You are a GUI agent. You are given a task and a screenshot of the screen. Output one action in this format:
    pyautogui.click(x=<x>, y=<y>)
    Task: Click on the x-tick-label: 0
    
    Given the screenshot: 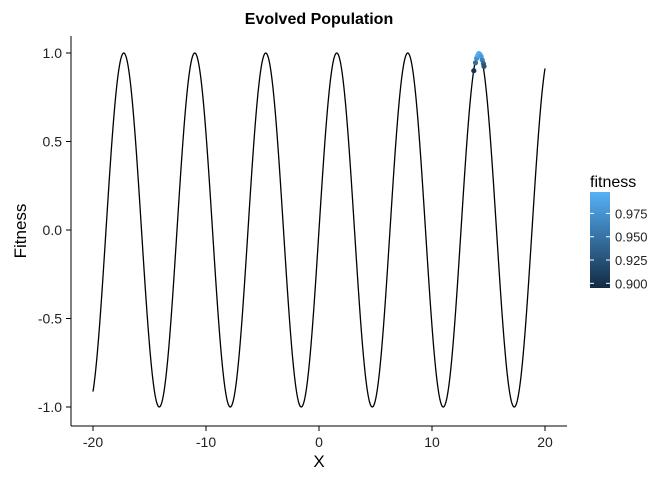 What is the action you would take?
    pyautogui.click(x=319, y=442)
    